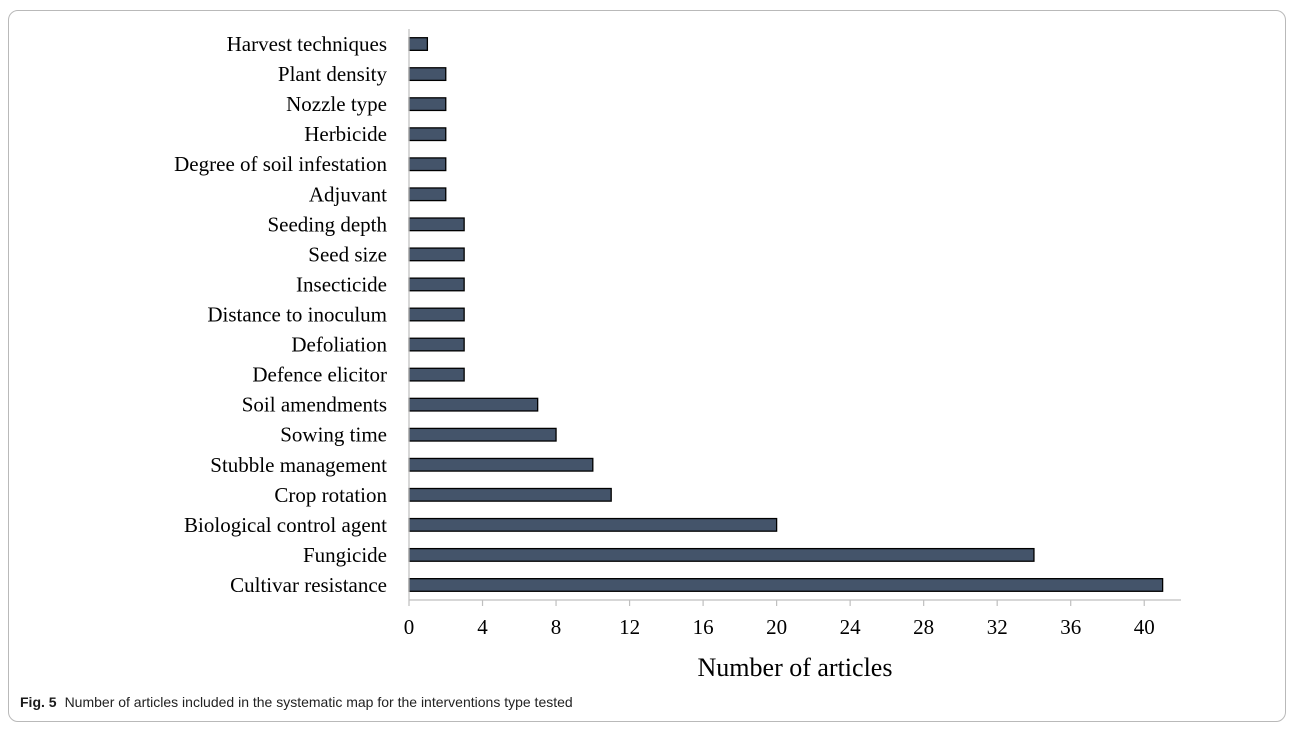 The height and width of the screenshot is (731, 1296). Describe the element at coordinates (348, 194) in the screenshot. I see `category-label: Adjuvant` at that location.